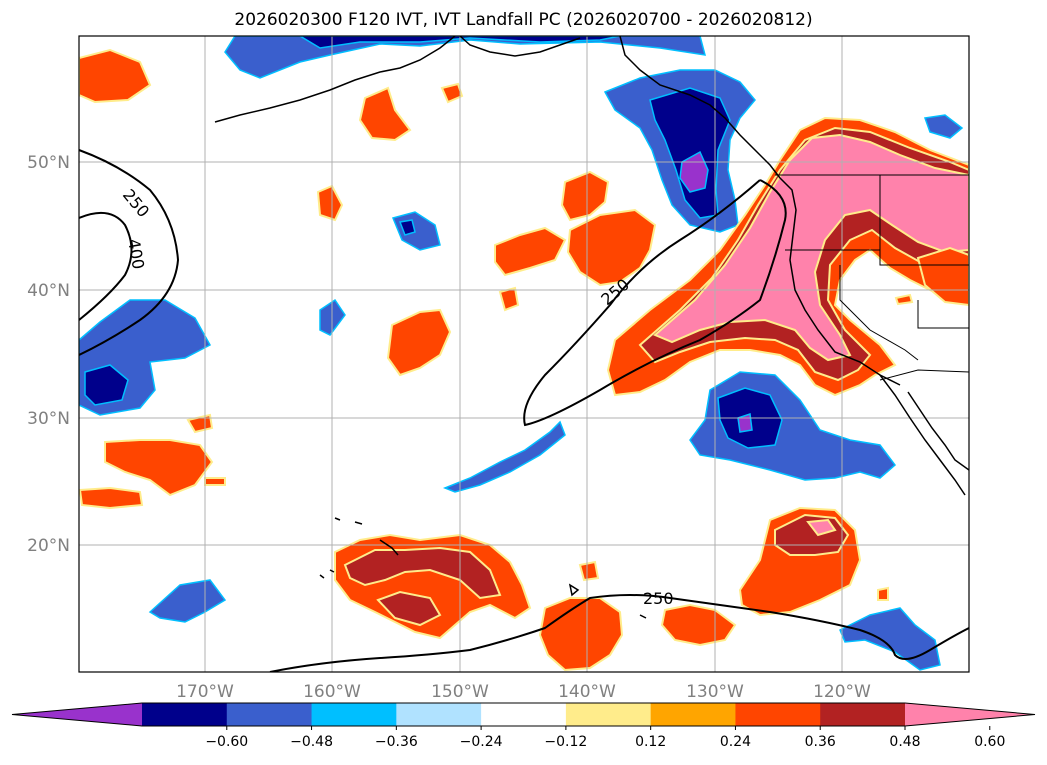  I want to click on pos-region-ar-pink, so click(811, 247).